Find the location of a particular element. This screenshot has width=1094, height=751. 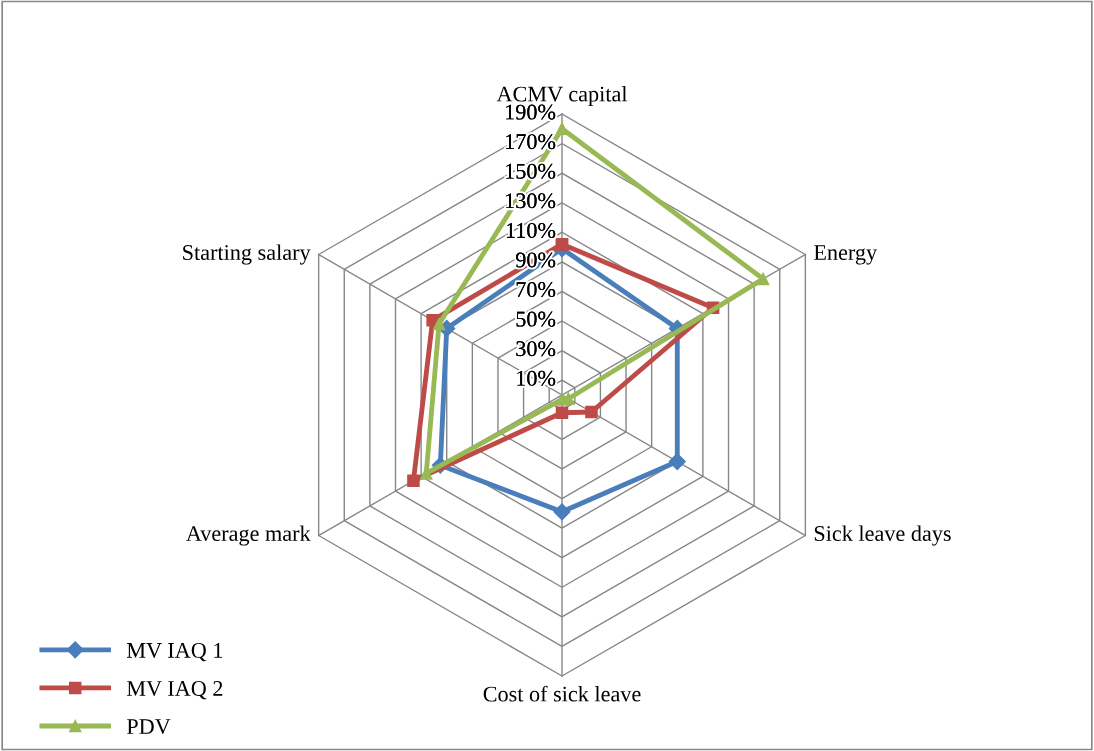

spoke-label: Cost of sick leave is located at coordinates (562, 693).